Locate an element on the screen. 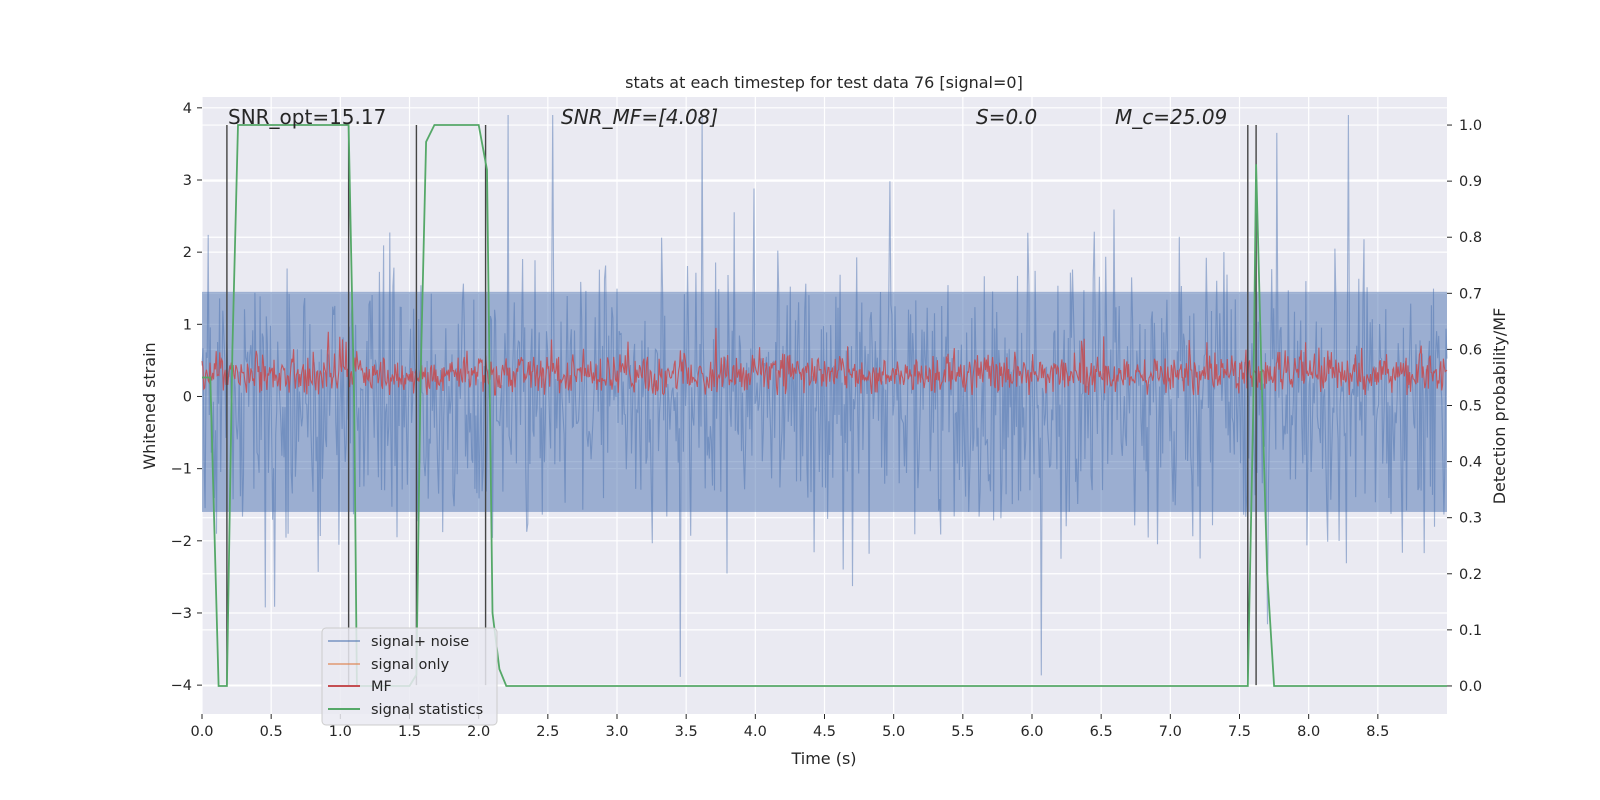  annotation-s: S=0.0 is located at coordinates (1006, 117).